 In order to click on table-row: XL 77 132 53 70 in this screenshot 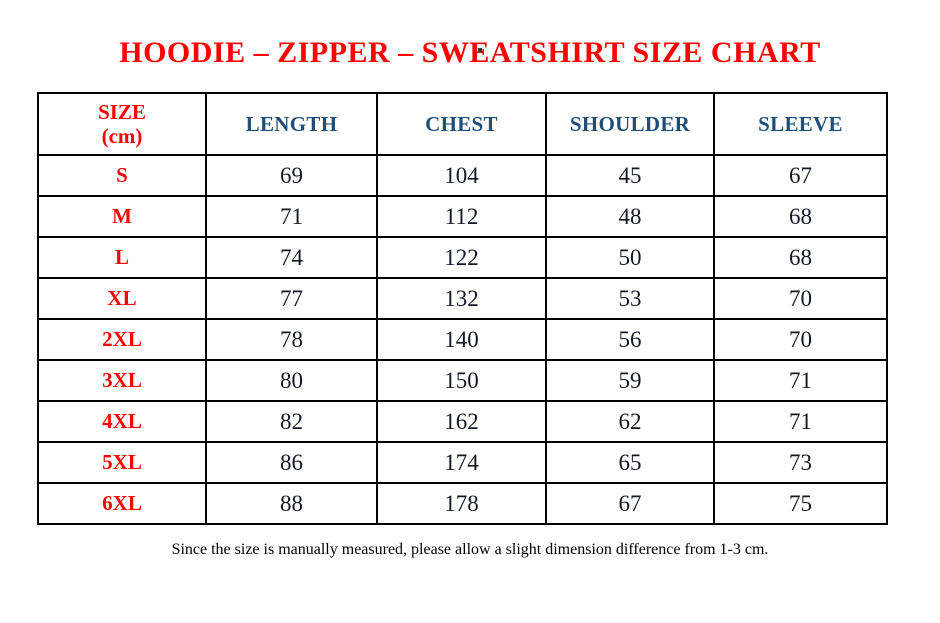, I will do `click(462, 298)`.